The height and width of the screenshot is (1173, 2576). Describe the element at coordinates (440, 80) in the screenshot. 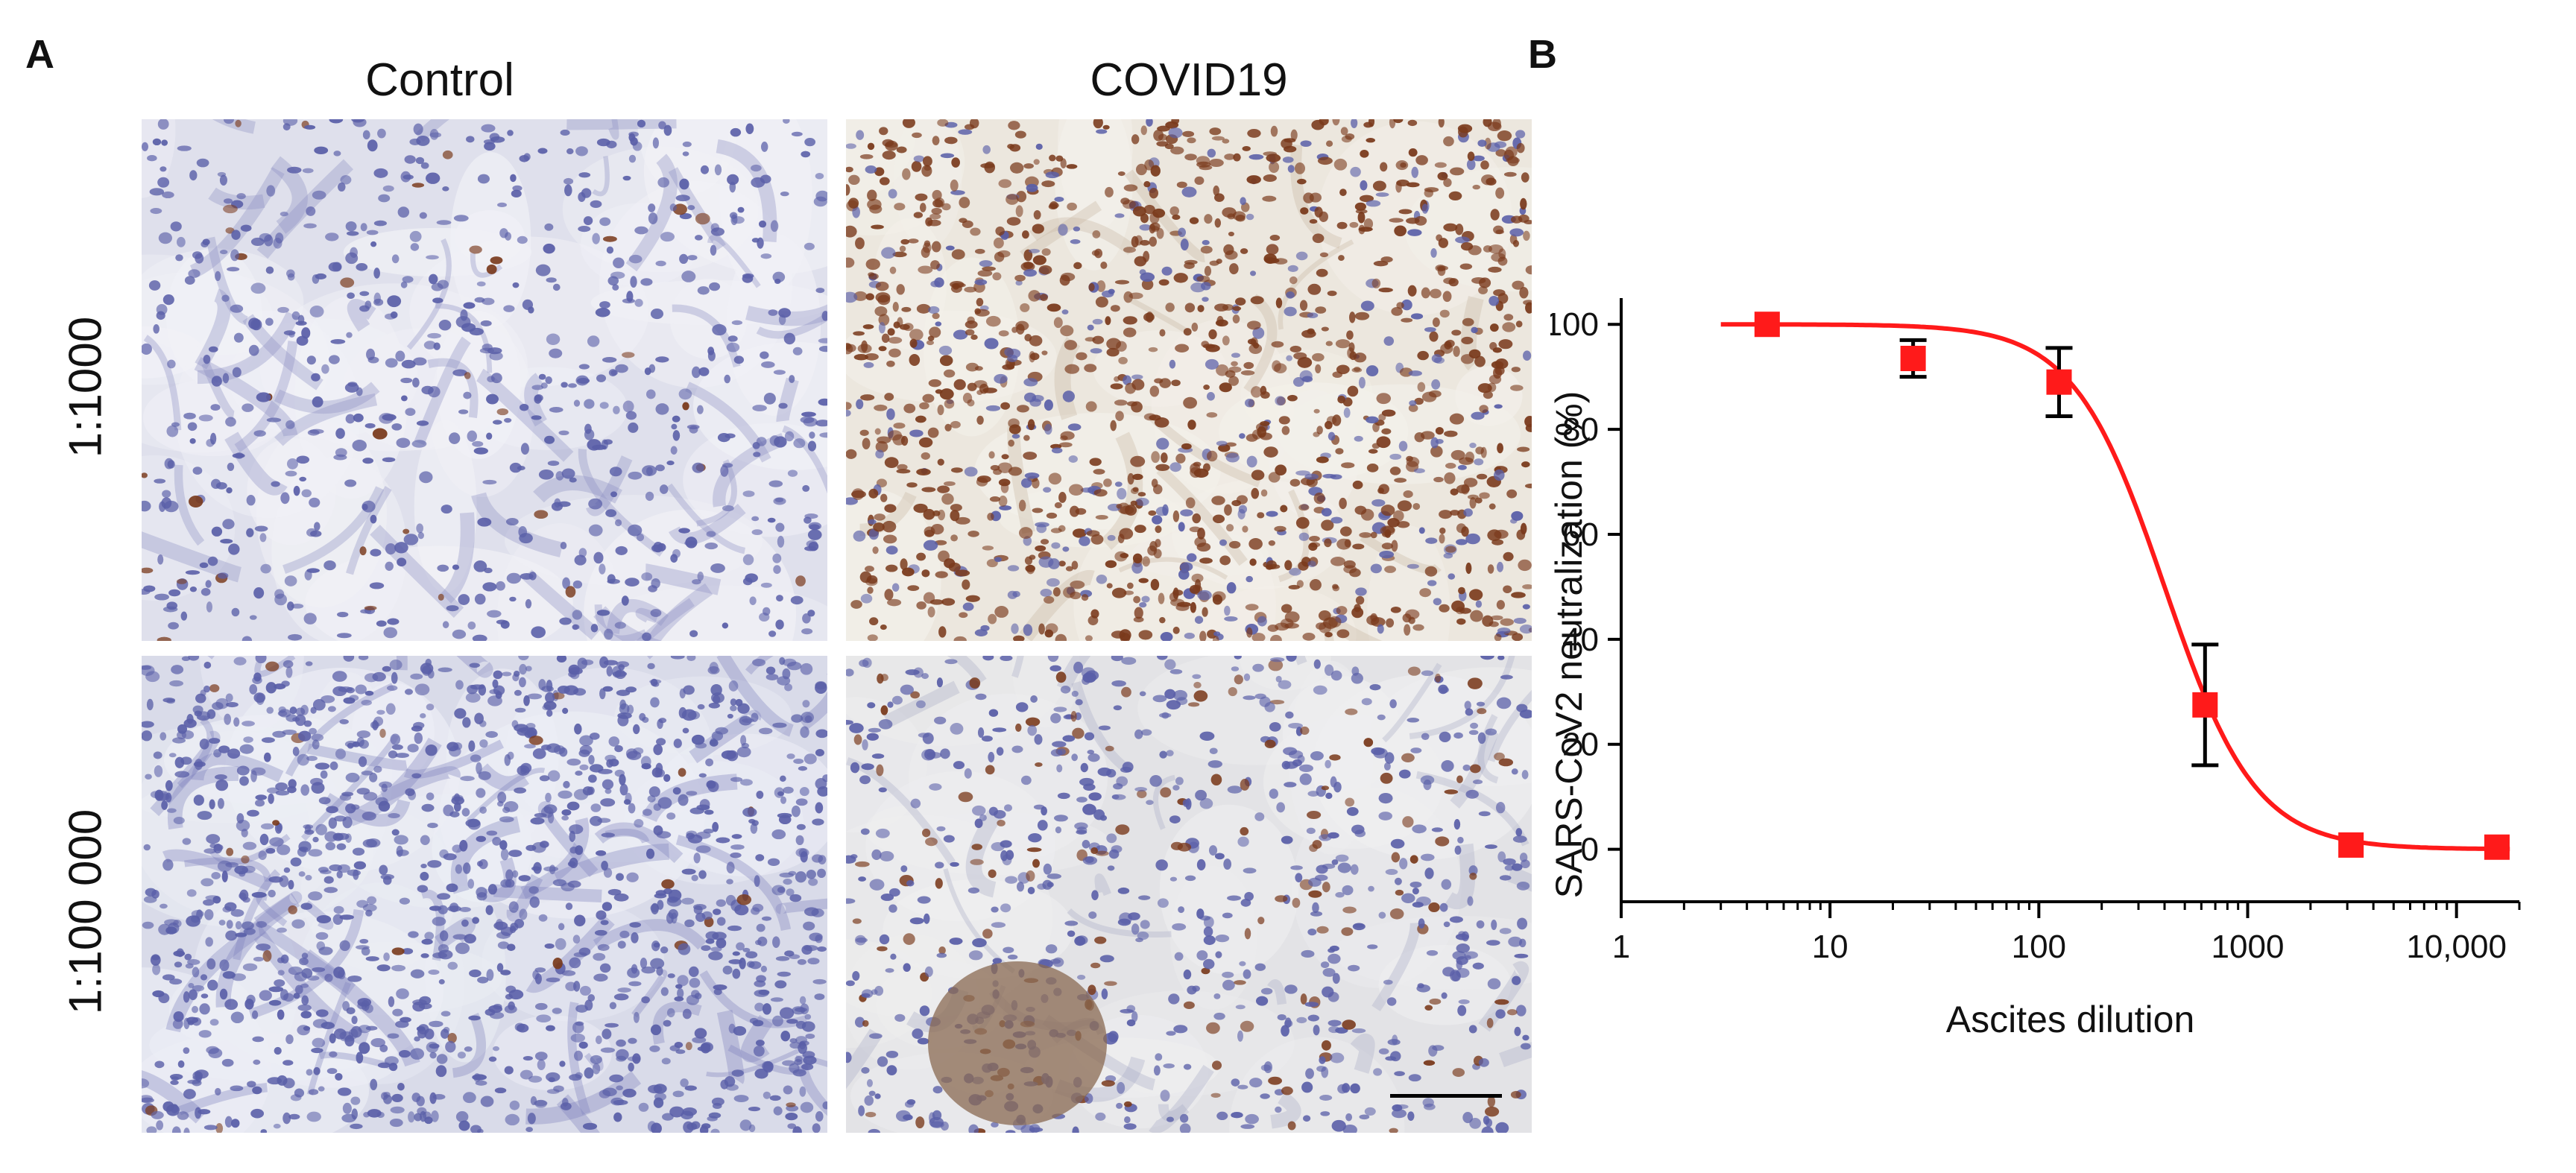

I see `column-label-control: Control` at that location.